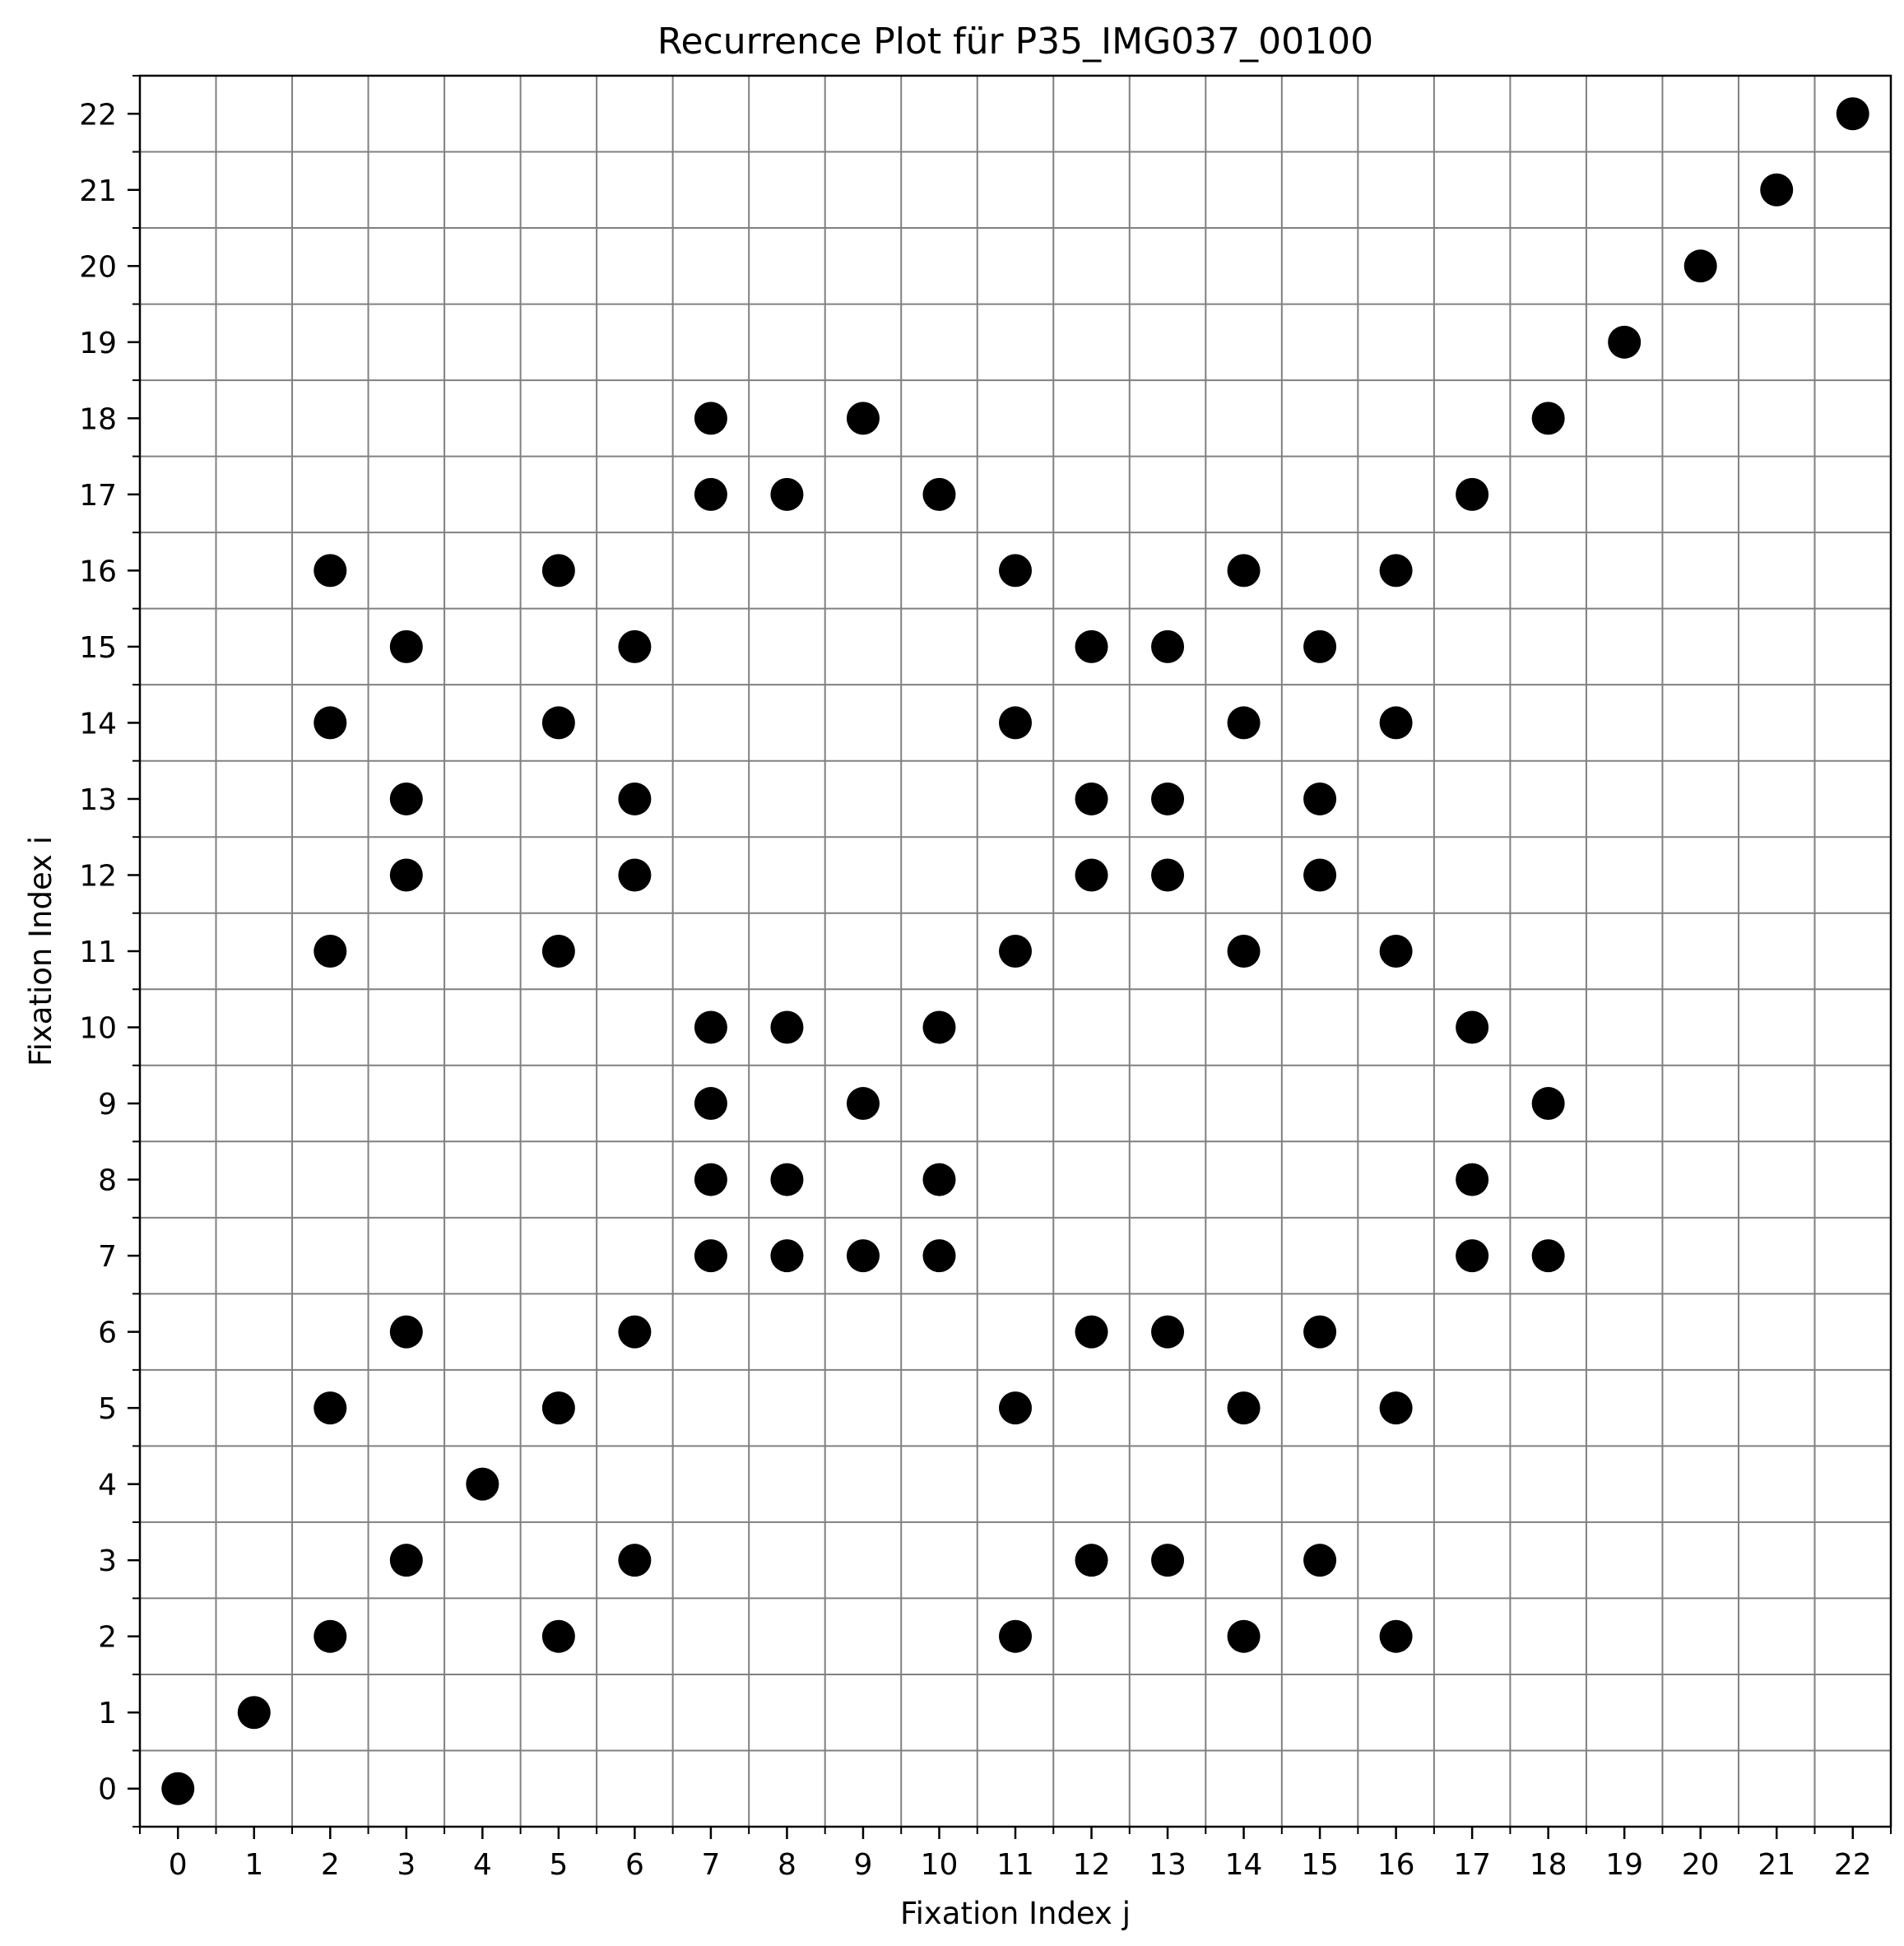 The height and width of the screenshot is (1946, 1904). I want to click on x-tick-label: 3, so click(406, 1865).